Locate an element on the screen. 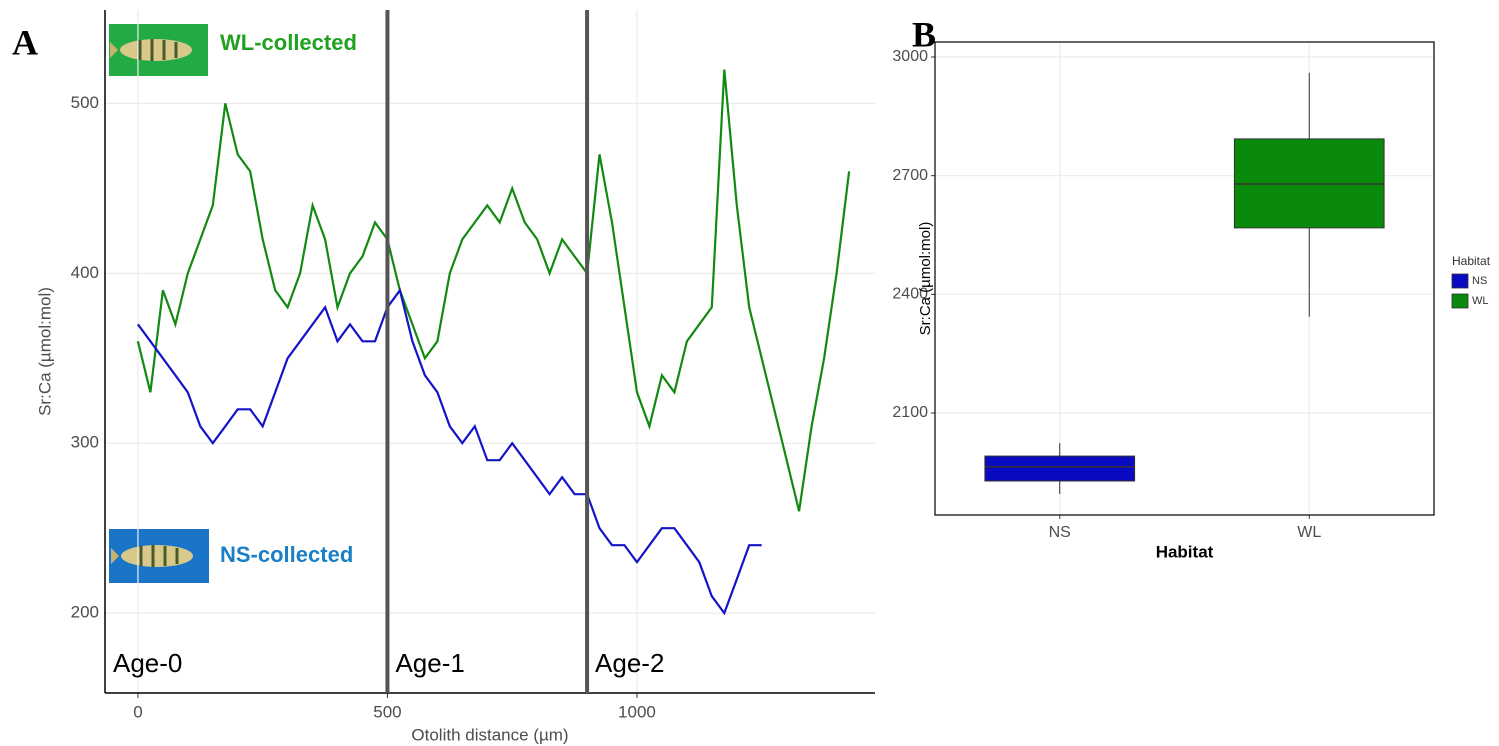 The image size is (1499, 746). age-label: Age-1 is located at coordinates (429, 663).